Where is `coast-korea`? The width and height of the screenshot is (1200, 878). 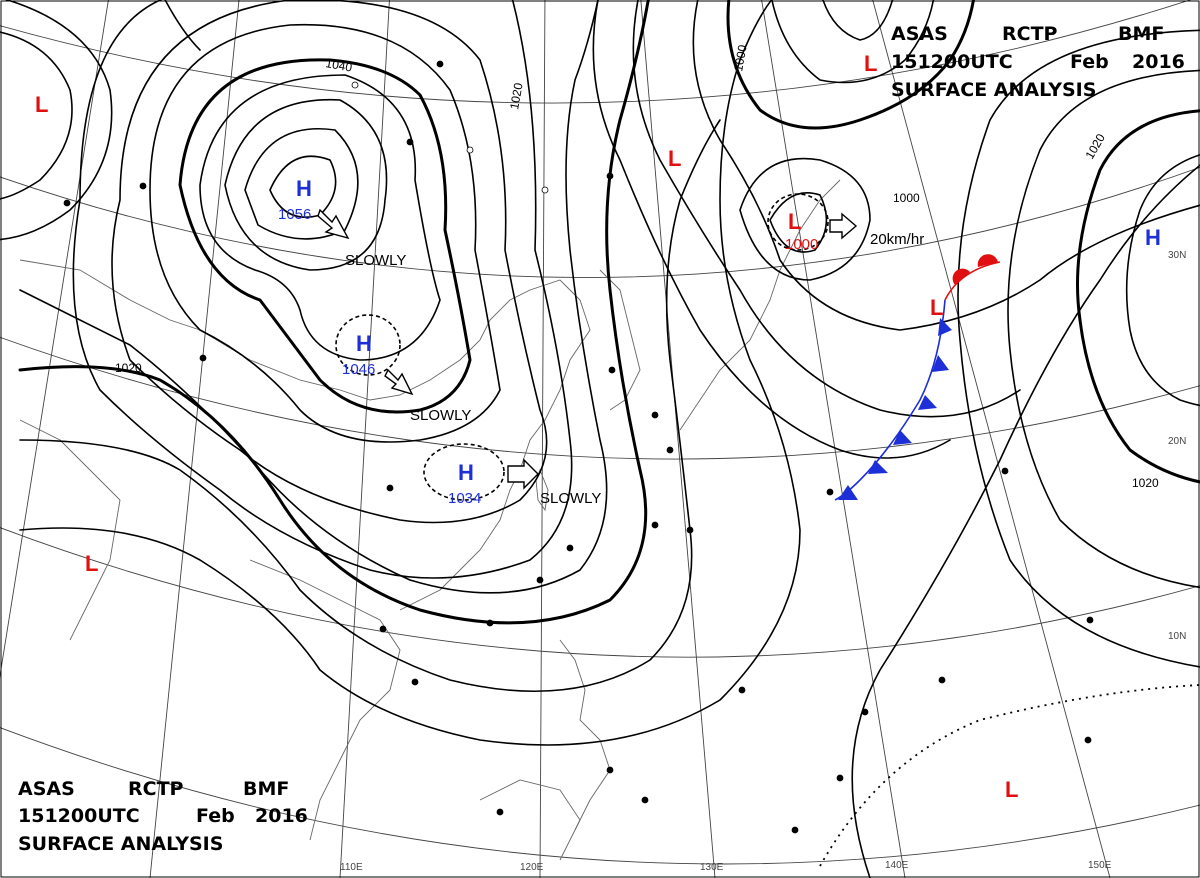 coast-korea is located at coordinates (620, 340).